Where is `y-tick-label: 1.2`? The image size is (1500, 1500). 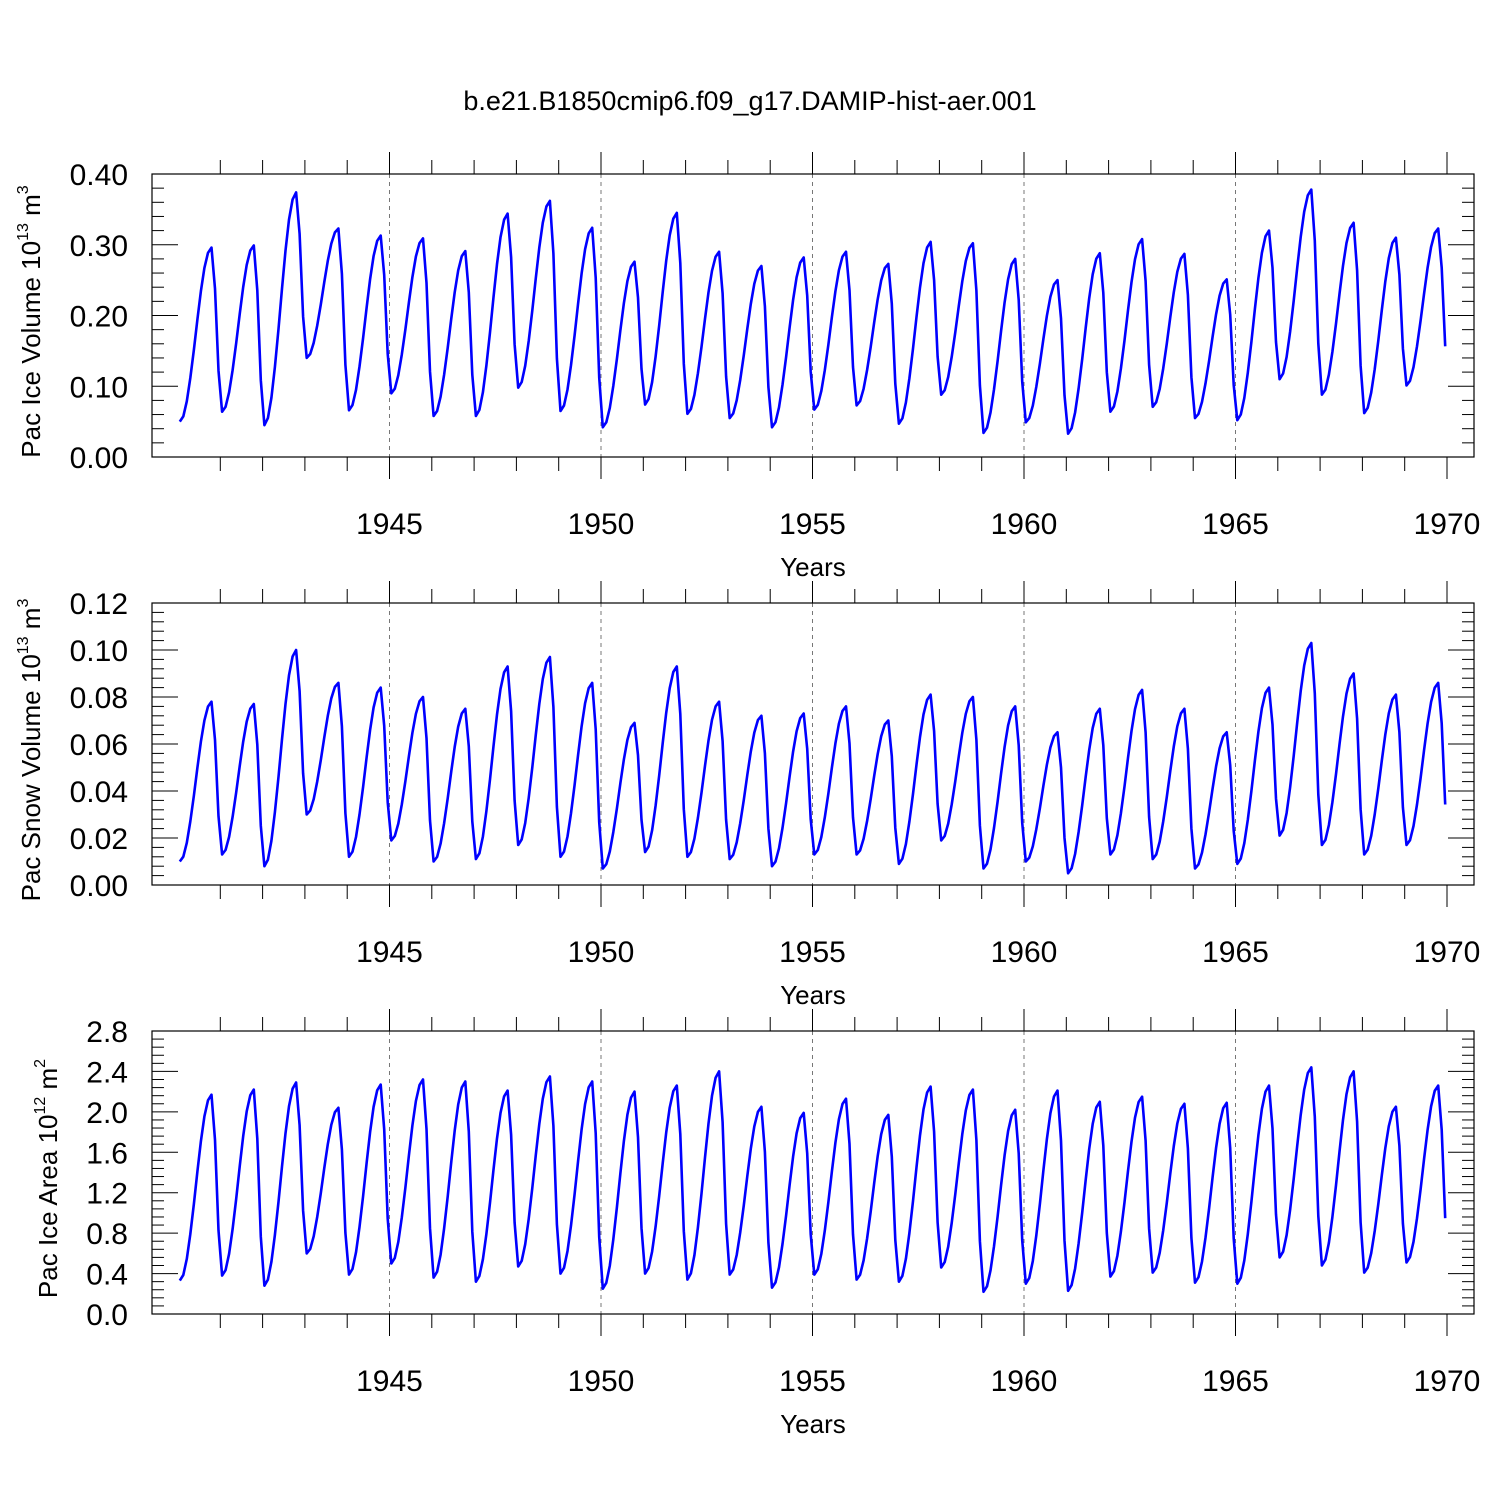
y-tick-label: 1.2 is located at coordinates (107, 1194).